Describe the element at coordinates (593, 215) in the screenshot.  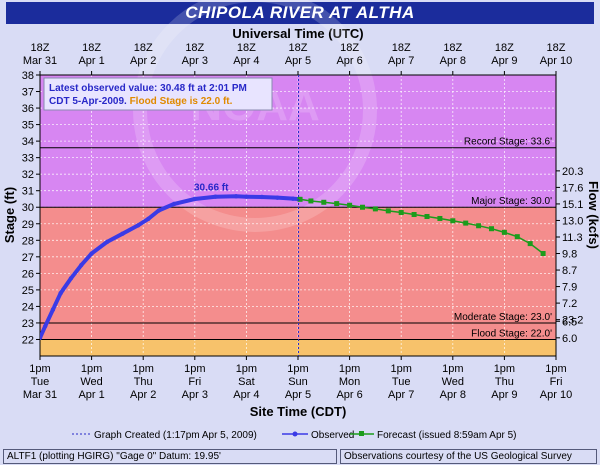
I see `y2-axis-title: Flow (kcfs)` at that location.